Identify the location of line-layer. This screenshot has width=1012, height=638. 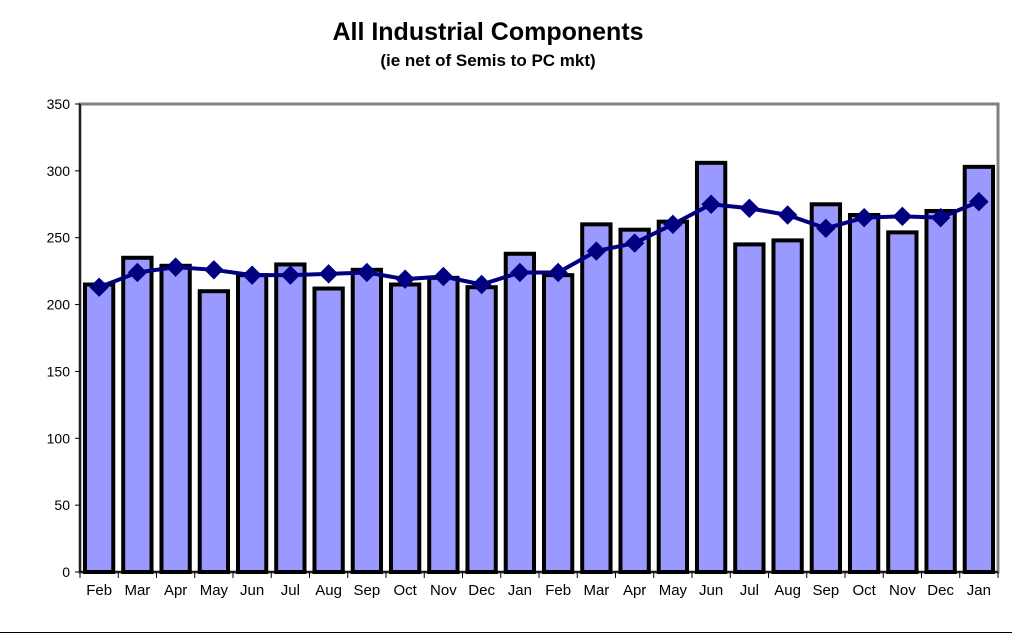
(539, 244).